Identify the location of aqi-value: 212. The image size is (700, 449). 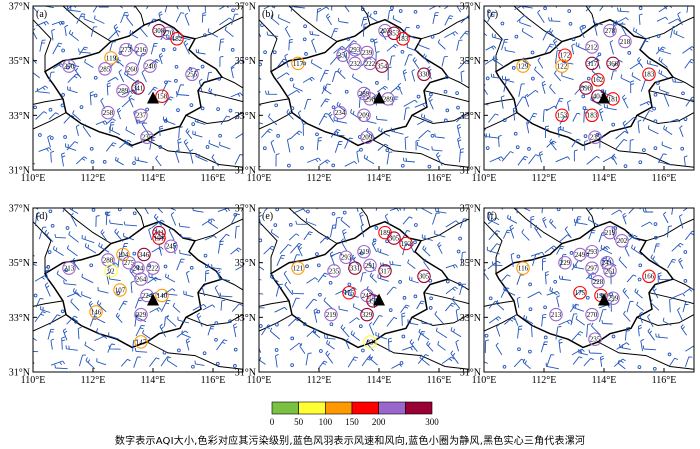
(592, 47).